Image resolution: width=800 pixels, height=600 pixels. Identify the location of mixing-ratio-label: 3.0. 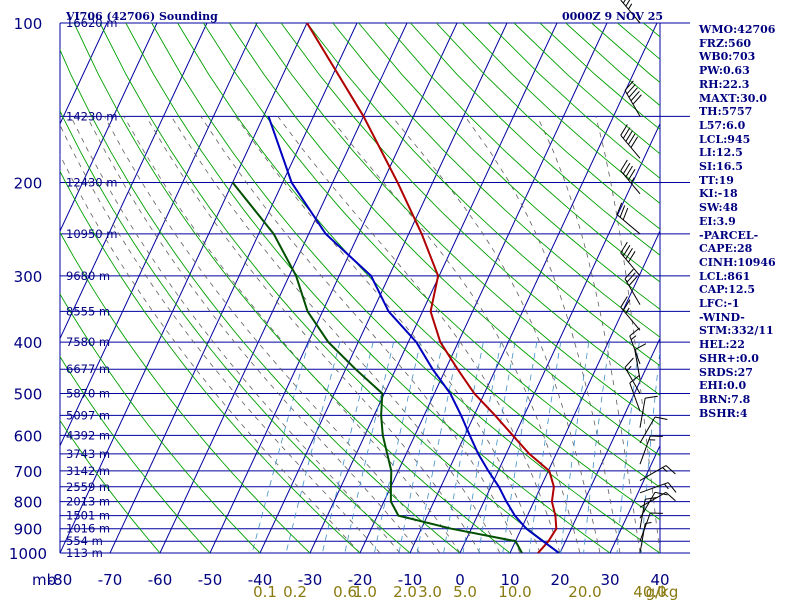
(430, 591).